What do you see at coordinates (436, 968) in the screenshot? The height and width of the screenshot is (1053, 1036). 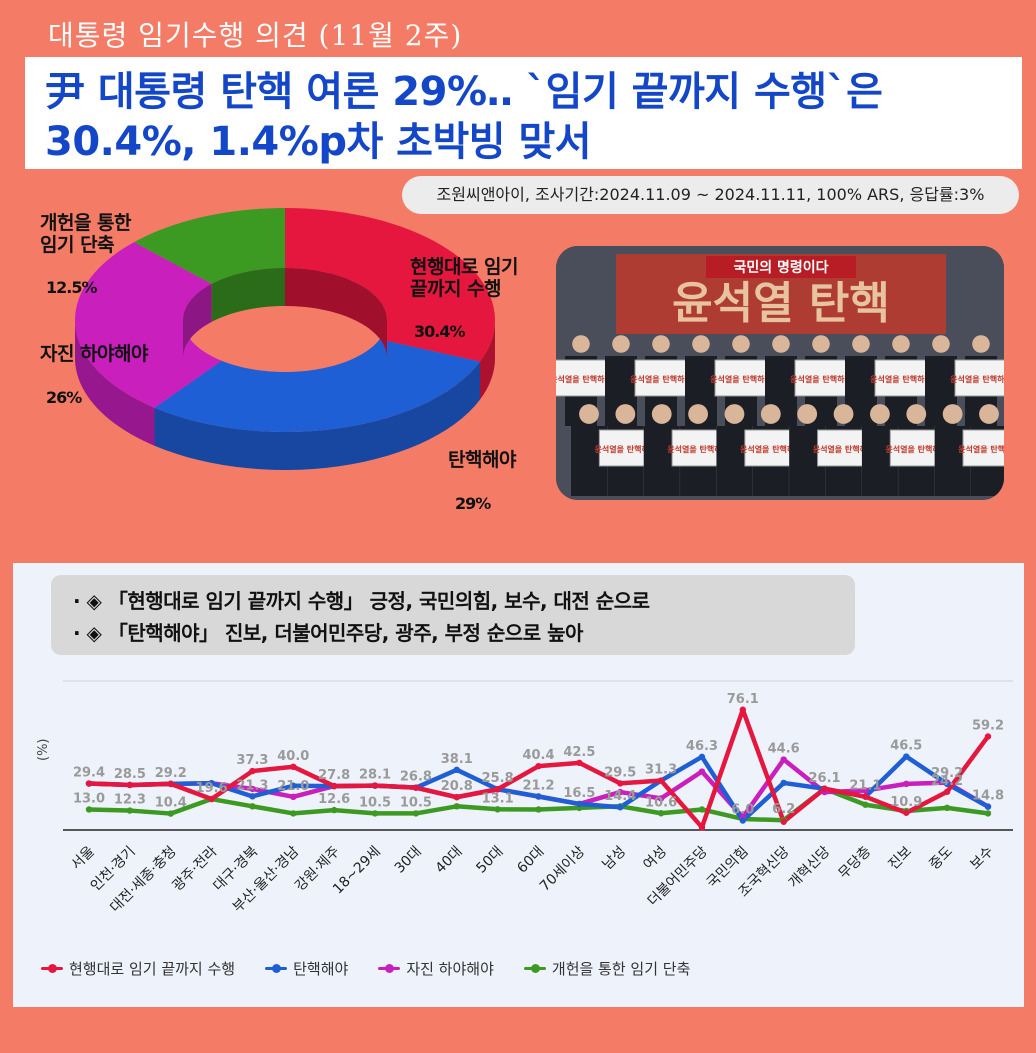 I see `legend-item: 자진 하야해야` at bounding box center [436, 968].